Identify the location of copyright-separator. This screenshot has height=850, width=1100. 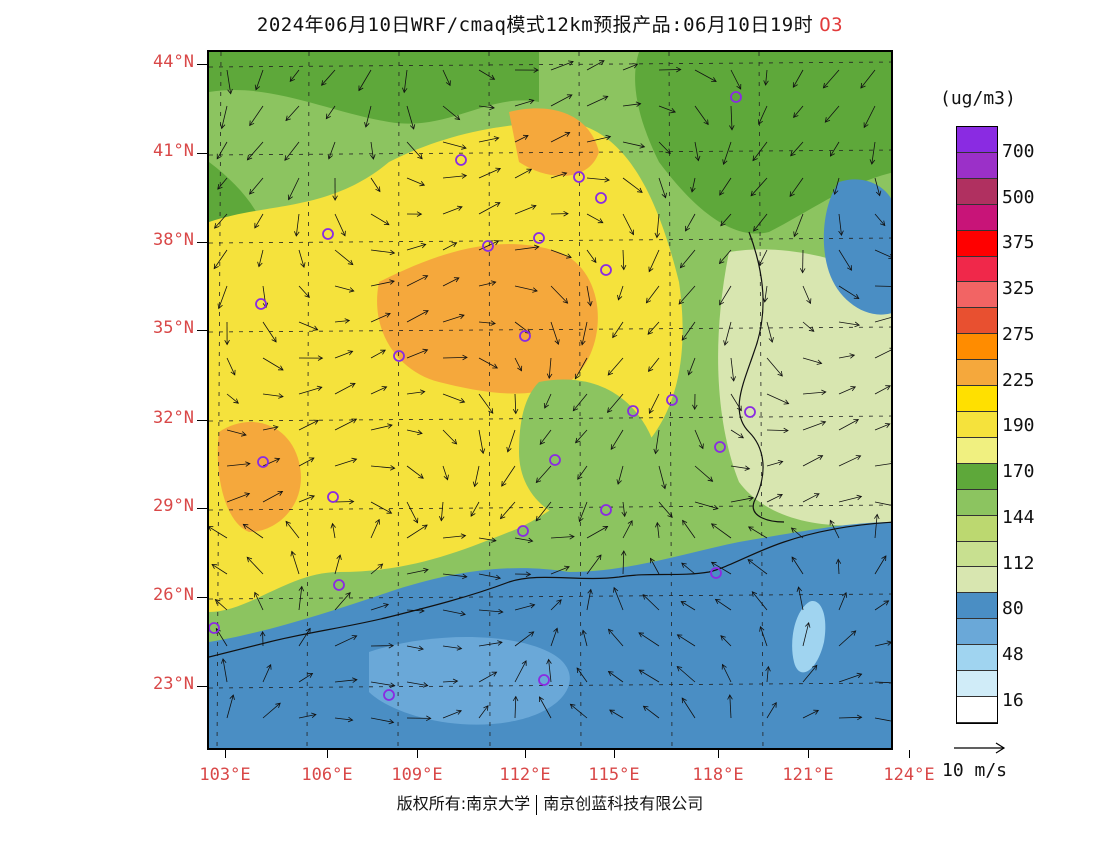
(537, 804).